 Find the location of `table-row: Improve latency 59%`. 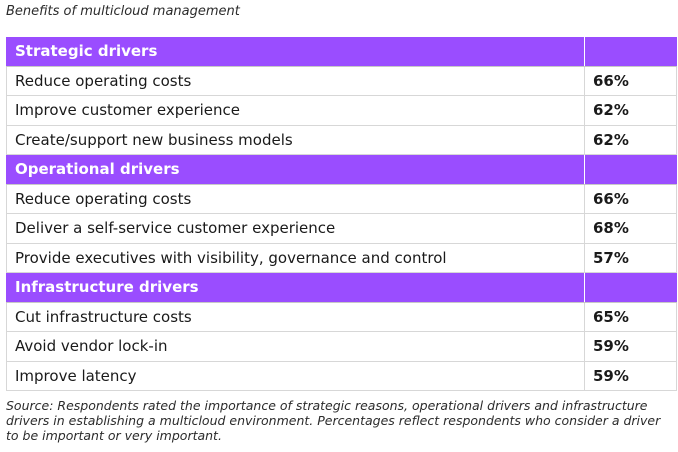

table-row: Improve latency 59% is located at coordinates (341, 376).